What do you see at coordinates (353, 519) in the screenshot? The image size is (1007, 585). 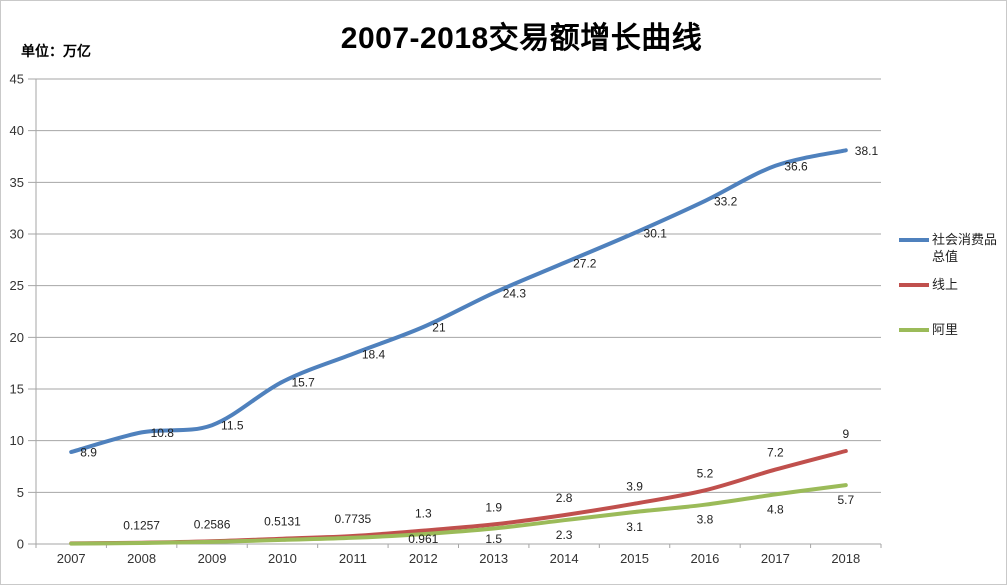 I see `data-label: 0.7735` at bounding box center [353, 519].